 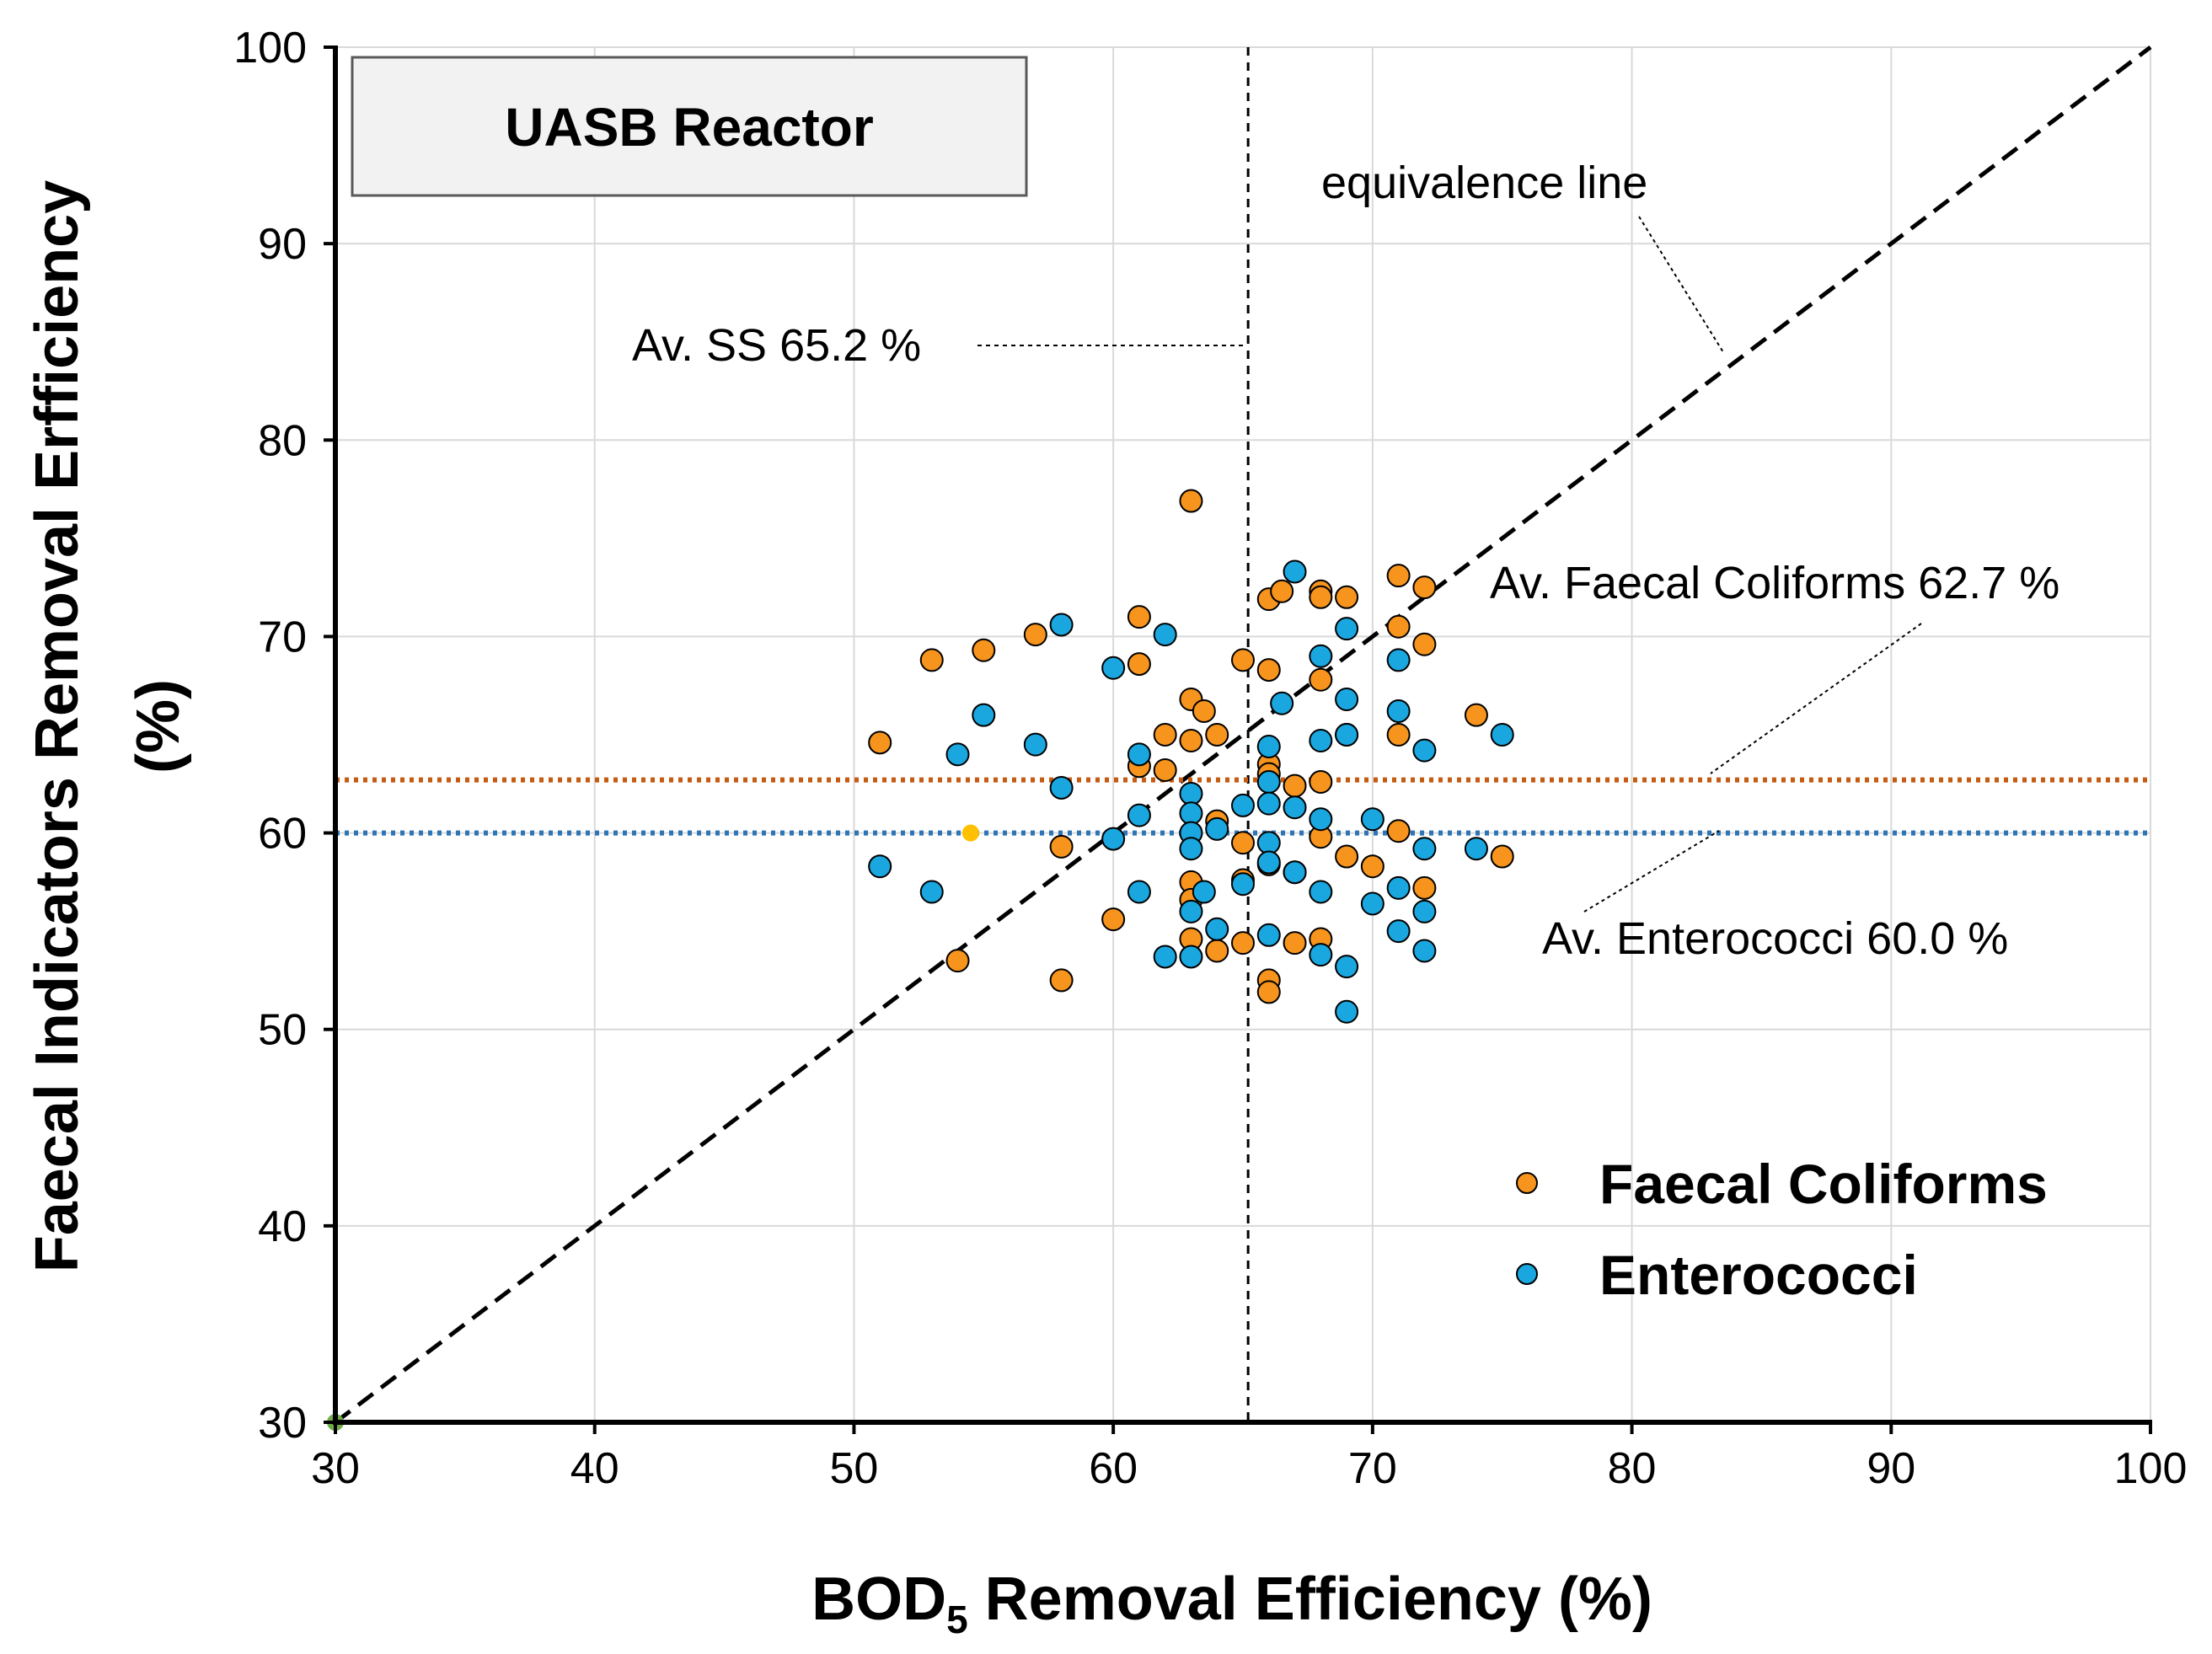 I want to click on av-fc-label: Av. Faecal Coliforms 62.7 %, so click(x=1774, y=583).